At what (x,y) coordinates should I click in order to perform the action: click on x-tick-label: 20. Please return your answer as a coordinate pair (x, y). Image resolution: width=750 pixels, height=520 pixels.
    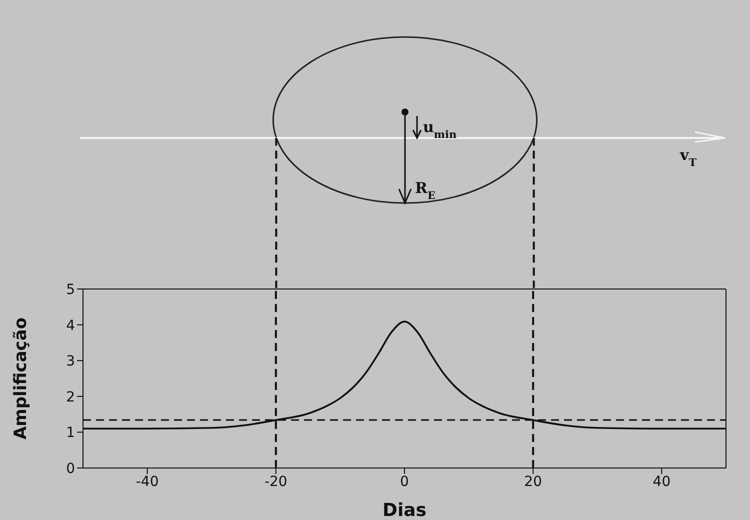
    Looking at the image, I should click on (533, 482).